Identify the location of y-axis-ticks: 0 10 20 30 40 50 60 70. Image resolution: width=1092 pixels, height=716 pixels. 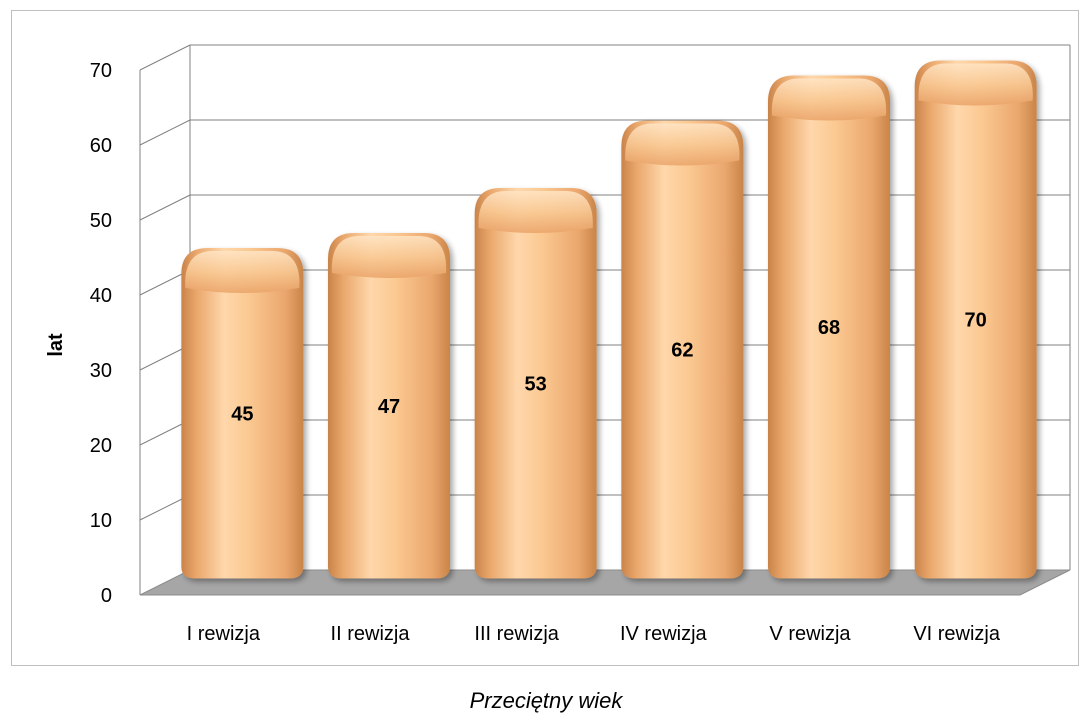
(101, 333).